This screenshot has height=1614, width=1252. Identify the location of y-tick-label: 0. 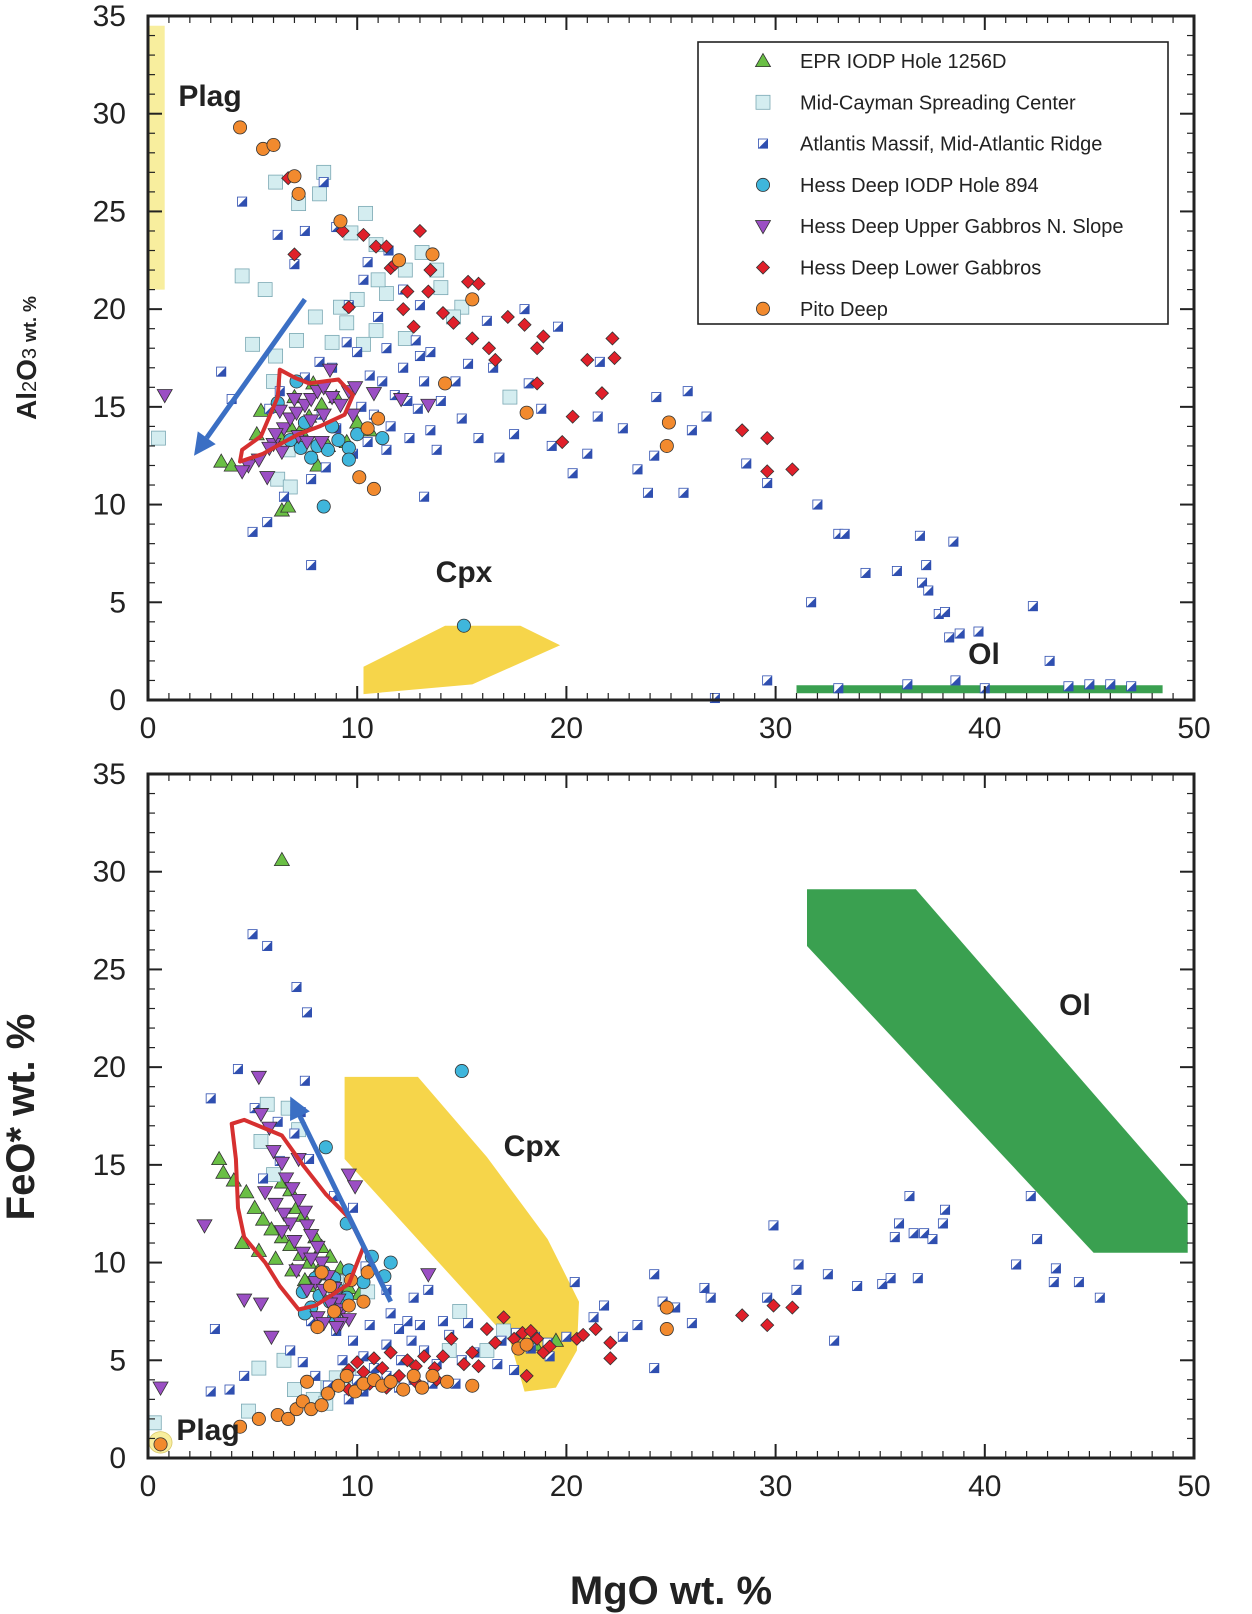
(117, 700).